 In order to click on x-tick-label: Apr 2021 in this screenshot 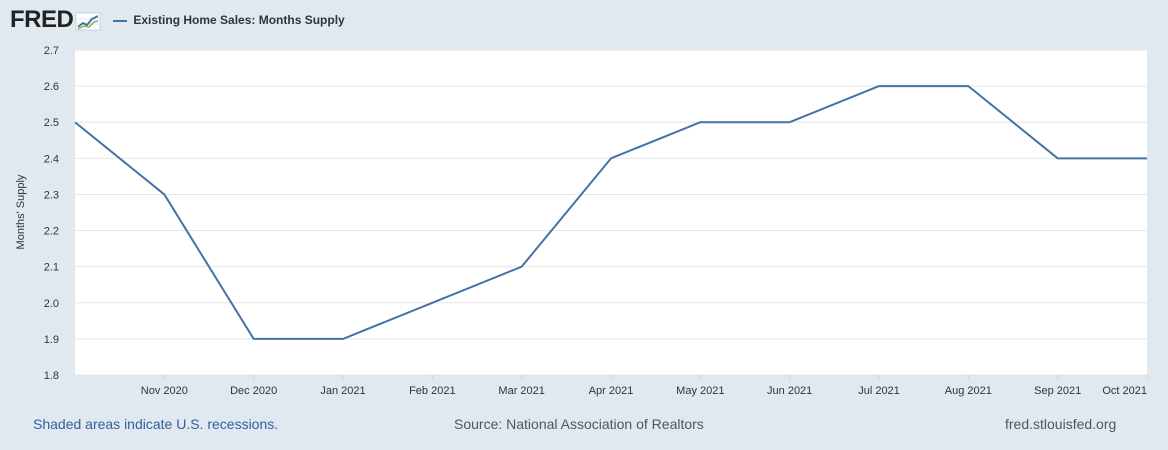, I will do `click(611, 391)`.